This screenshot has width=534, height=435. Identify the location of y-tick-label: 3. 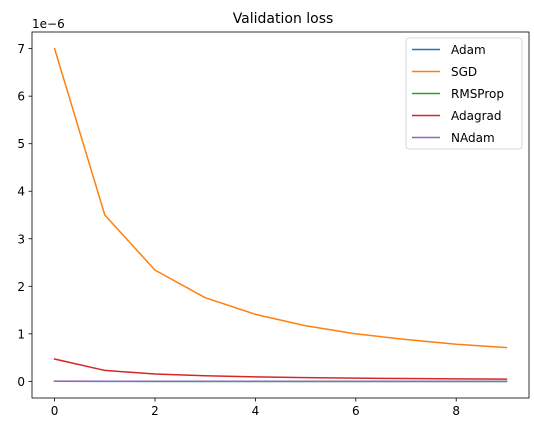
(21, 239).